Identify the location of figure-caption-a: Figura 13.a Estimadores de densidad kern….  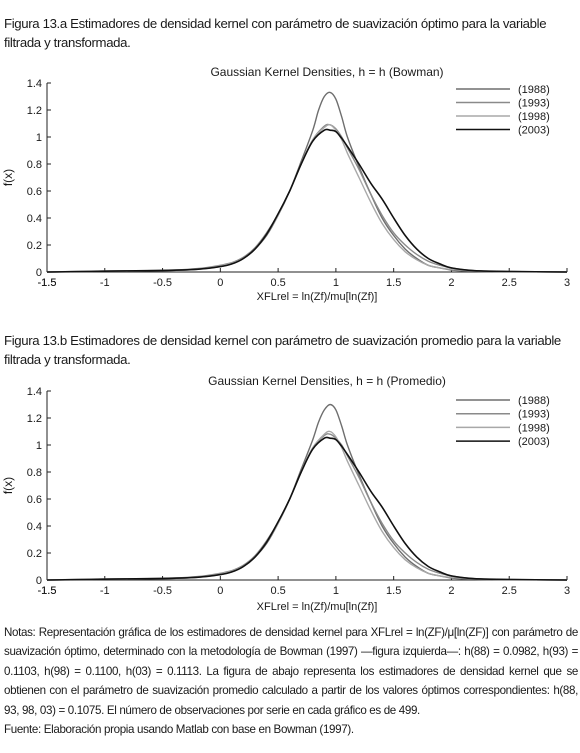
(275, 33).